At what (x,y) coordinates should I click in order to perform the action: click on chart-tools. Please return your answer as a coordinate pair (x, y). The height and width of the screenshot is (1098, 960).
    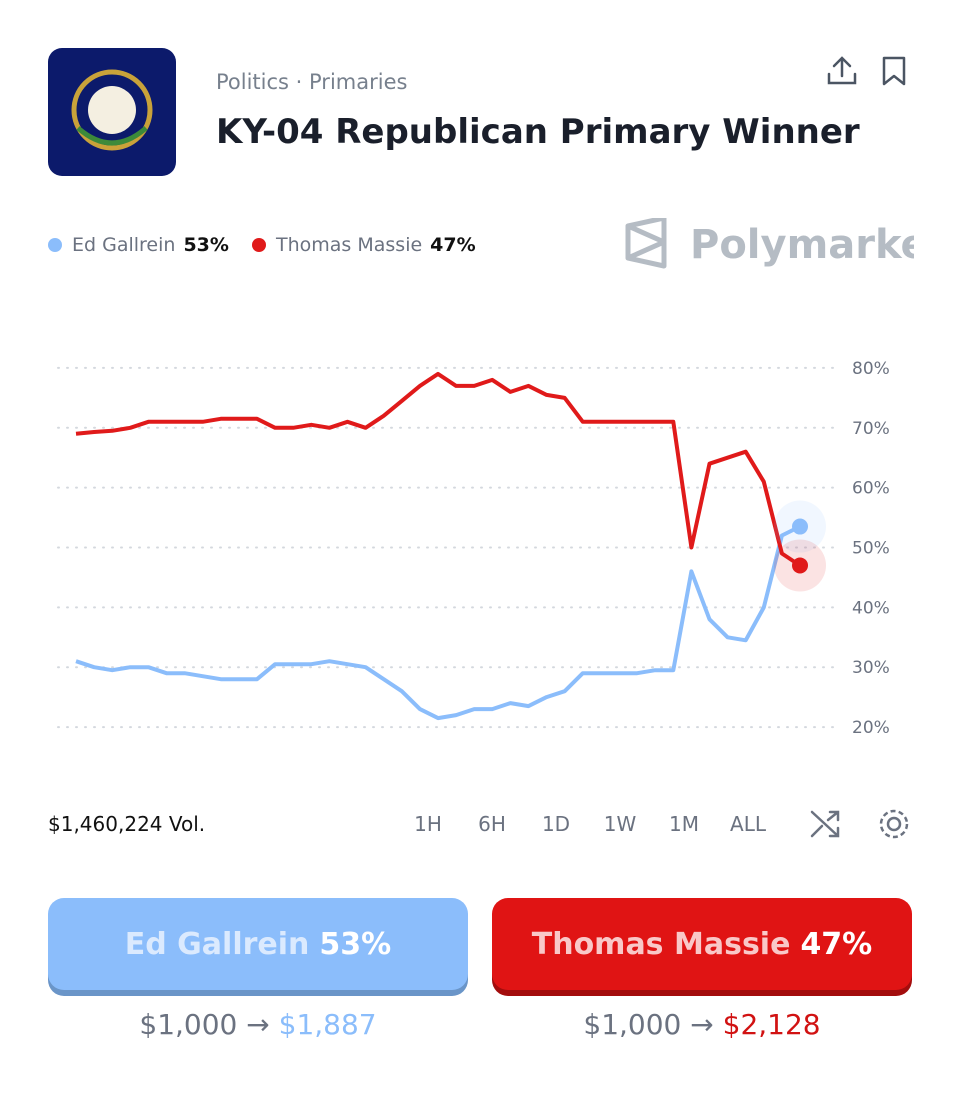
    Looking at the image, I should click on (859, 824).